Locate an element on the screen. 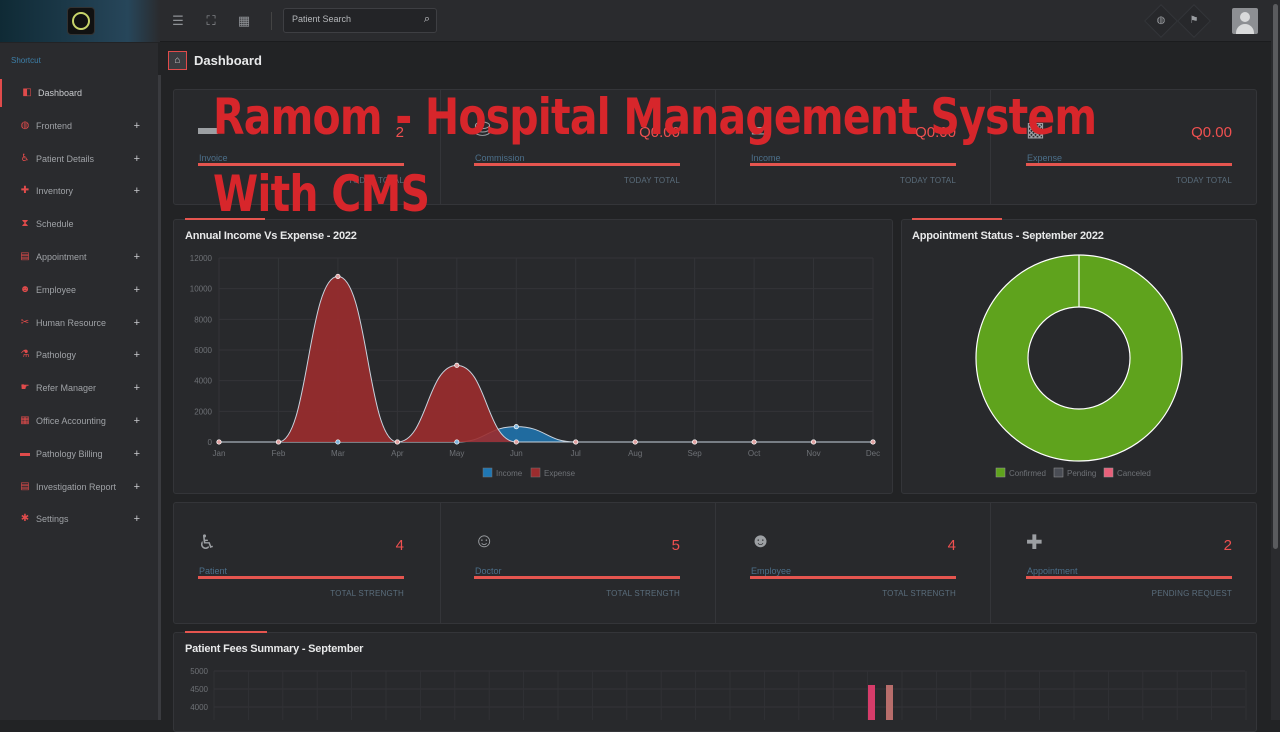 The height and width of the screenshot is (732, 1280). sidebar-item-inventory: ✚ Inventory + is located at coordinates (79, 191).